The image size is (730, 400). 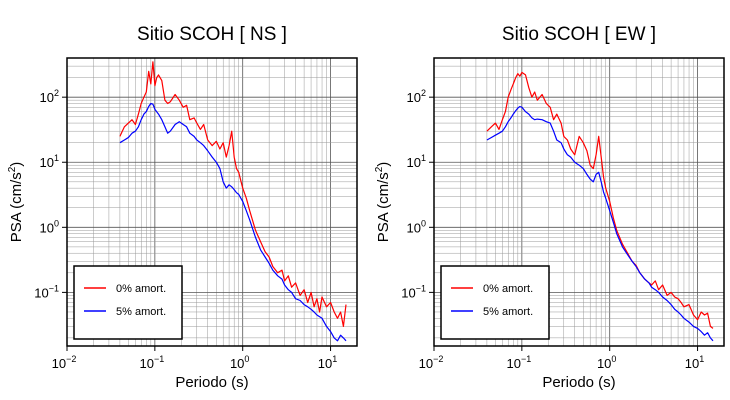 I want to click on chart-title: Sitio SCOH [ NS ], so click(x=212, y=34).